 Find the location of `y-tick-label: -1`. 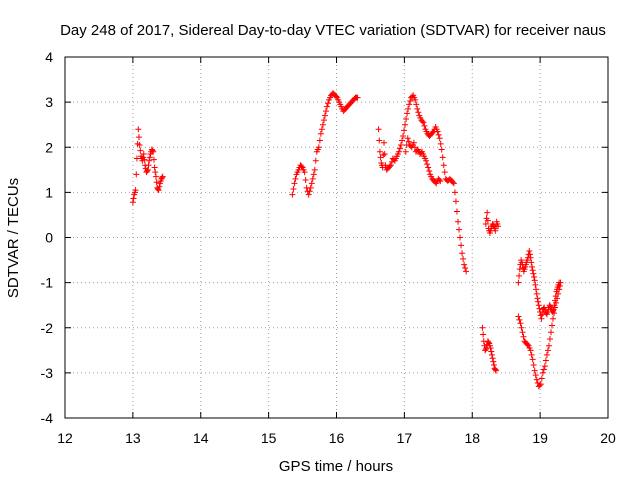

y-tick-label: -1 is located at coordinates (47, 283).